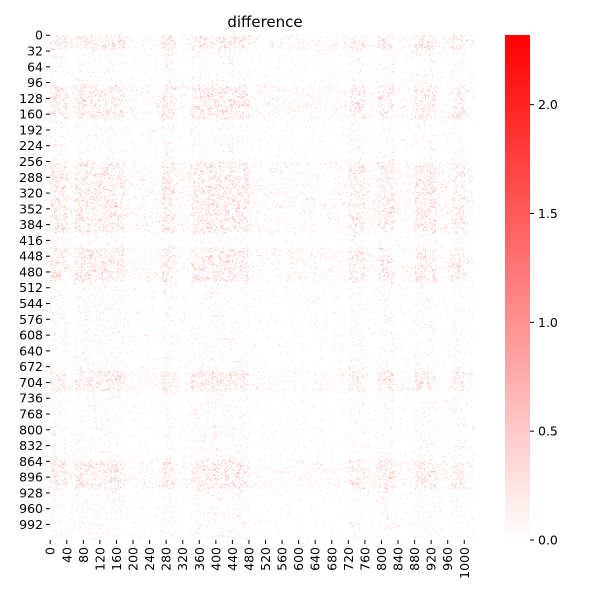 This screenshot has height=600, width=600. I want to click on x-tick-label: 680, so click(331, 559).